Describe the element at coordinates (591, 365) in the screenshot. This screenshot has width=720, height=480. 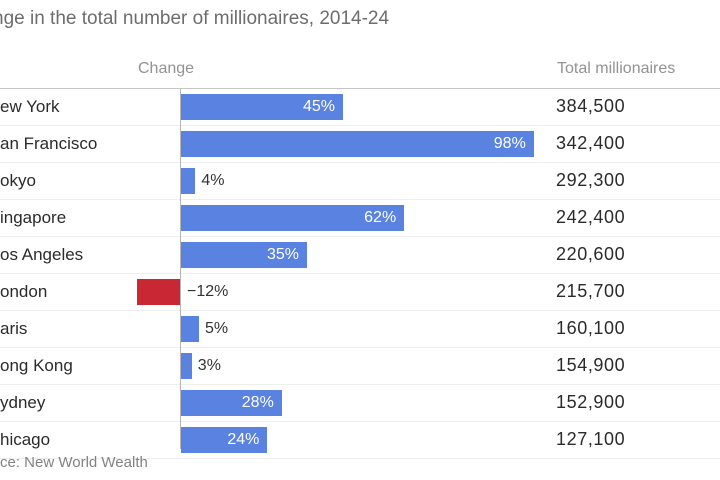
I see `total-millionaires-value: 154,900` at that location.